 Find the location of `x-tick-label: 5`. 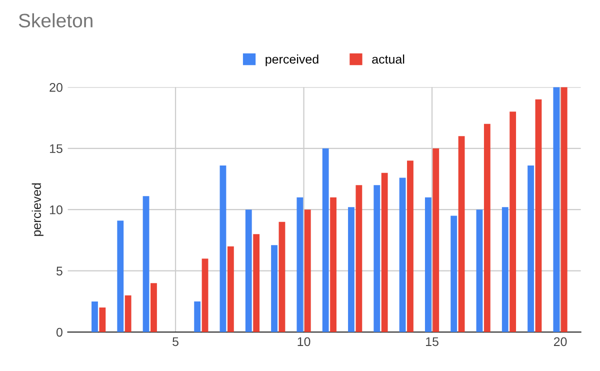

x-tick-label: 5 is located at coordinates (175, 341).